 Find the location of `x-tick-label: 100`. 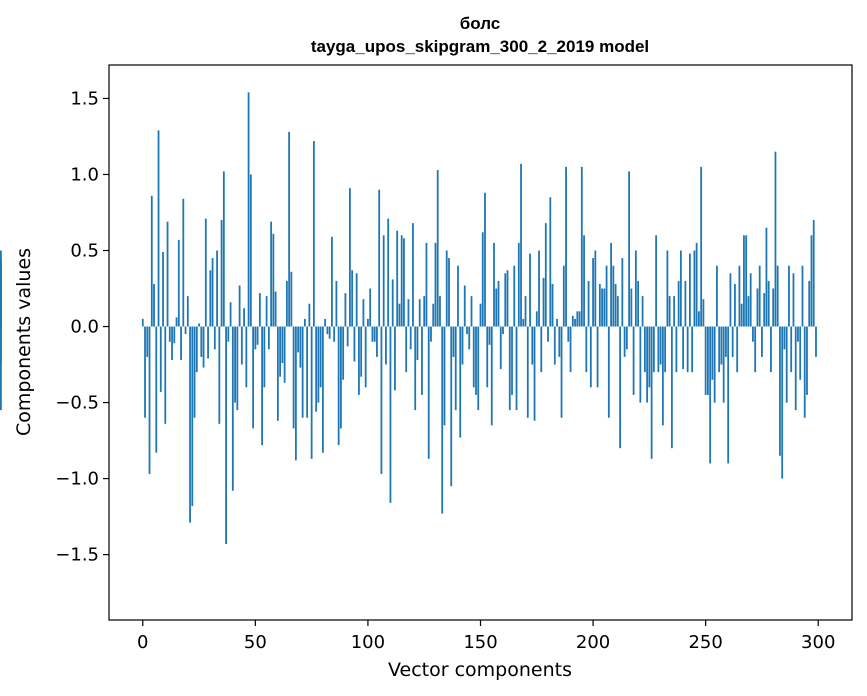

x-tick-label: 100 is located at coordinates (368, 642).